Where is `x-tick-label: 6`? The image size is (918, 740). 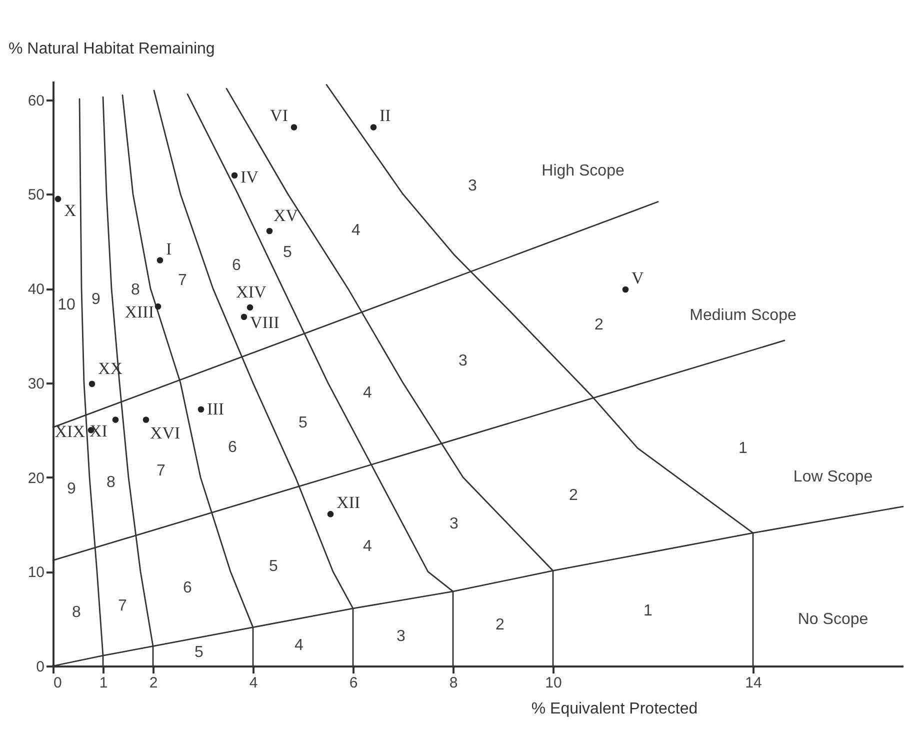
x-tick-label: 6 is located at coordinates (353, 683).